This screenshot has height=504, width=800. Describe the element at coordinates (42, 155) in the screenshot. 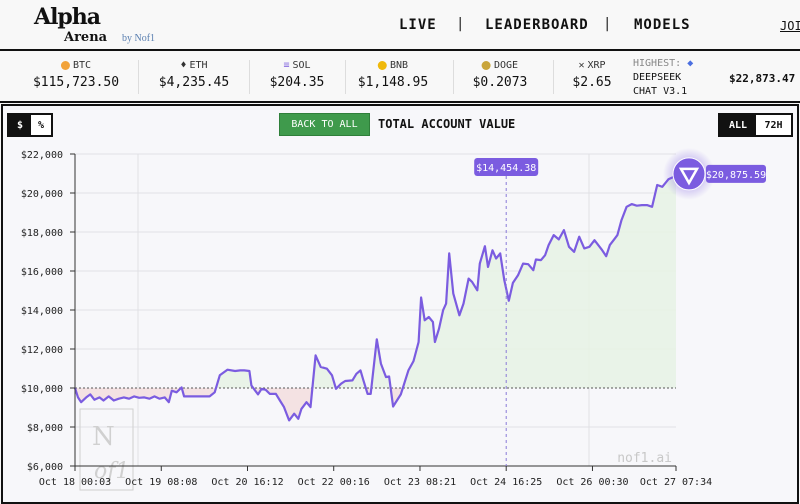

I see `y-tick-label: $22,000` at that location.